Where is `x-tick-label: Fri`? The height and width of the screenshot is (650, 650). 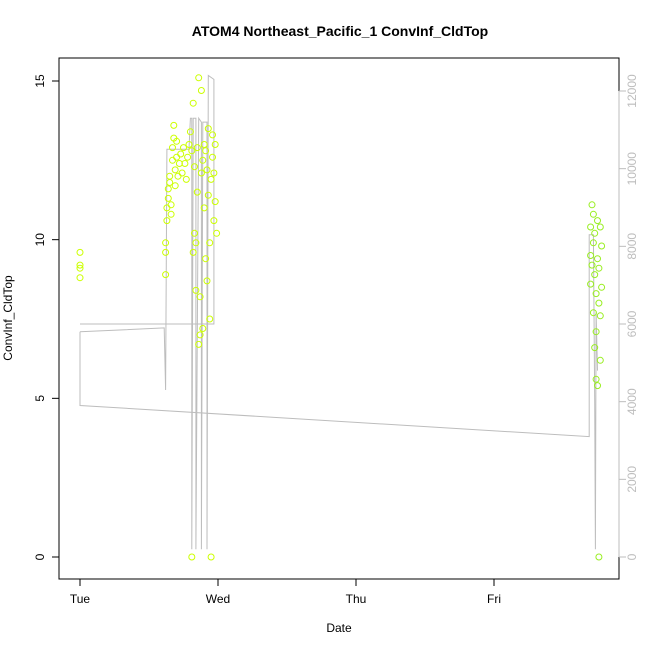
x-tick-label: Fri is located at coordinates (494, 599).